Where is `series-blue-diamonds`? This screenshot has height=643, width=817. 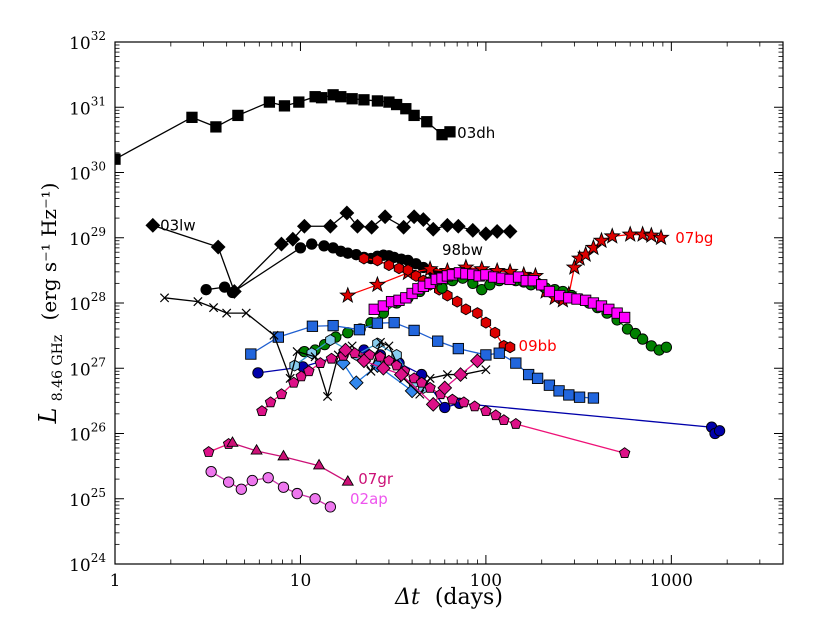
series-blue-diamonds is located at coordinates (377, 377).